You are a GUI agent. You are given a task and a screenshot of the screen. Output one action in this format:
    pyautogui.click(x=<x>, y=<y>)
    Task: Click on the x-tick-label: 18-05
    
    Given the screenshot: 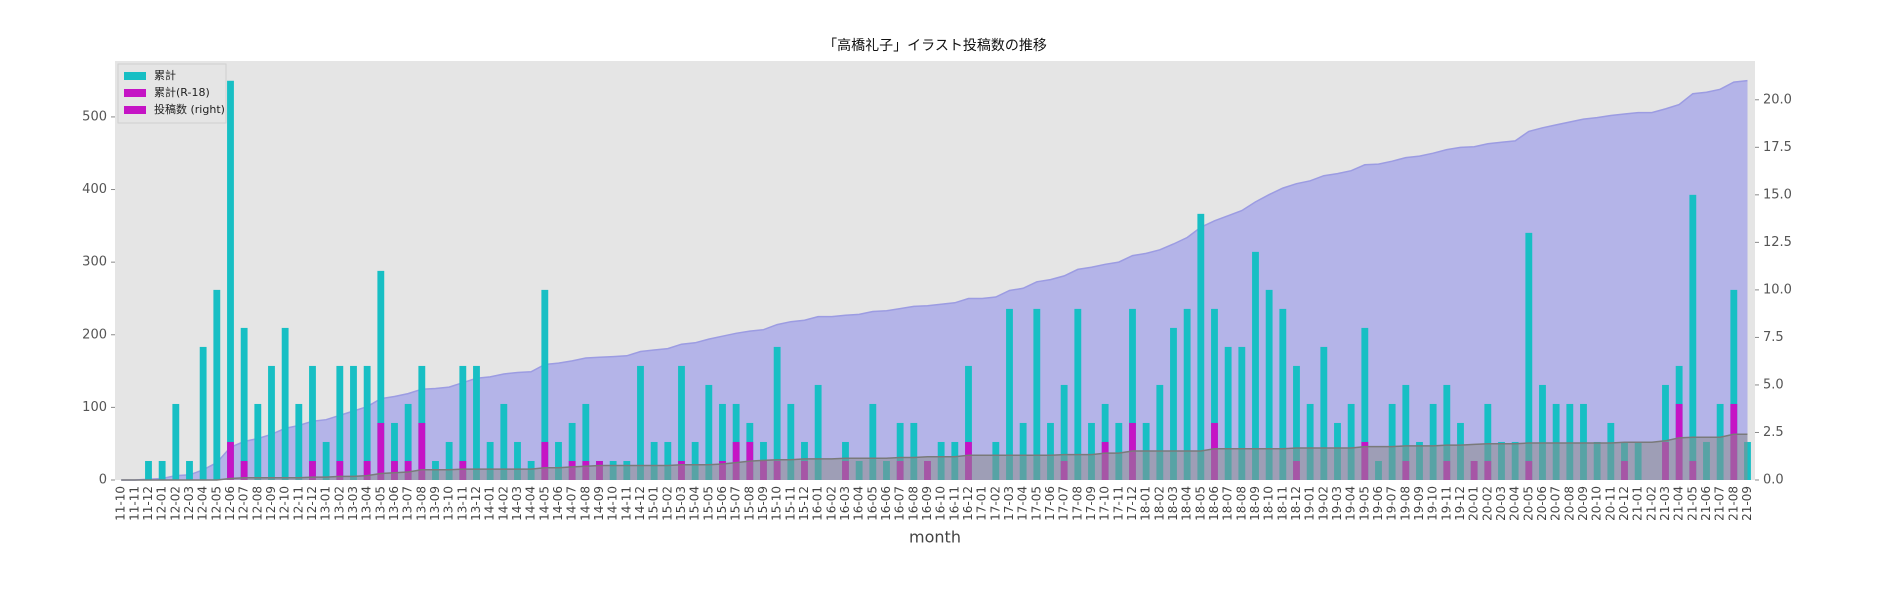 What is the action you would take?
    pyautogui.click(x=1200, y=503)
    